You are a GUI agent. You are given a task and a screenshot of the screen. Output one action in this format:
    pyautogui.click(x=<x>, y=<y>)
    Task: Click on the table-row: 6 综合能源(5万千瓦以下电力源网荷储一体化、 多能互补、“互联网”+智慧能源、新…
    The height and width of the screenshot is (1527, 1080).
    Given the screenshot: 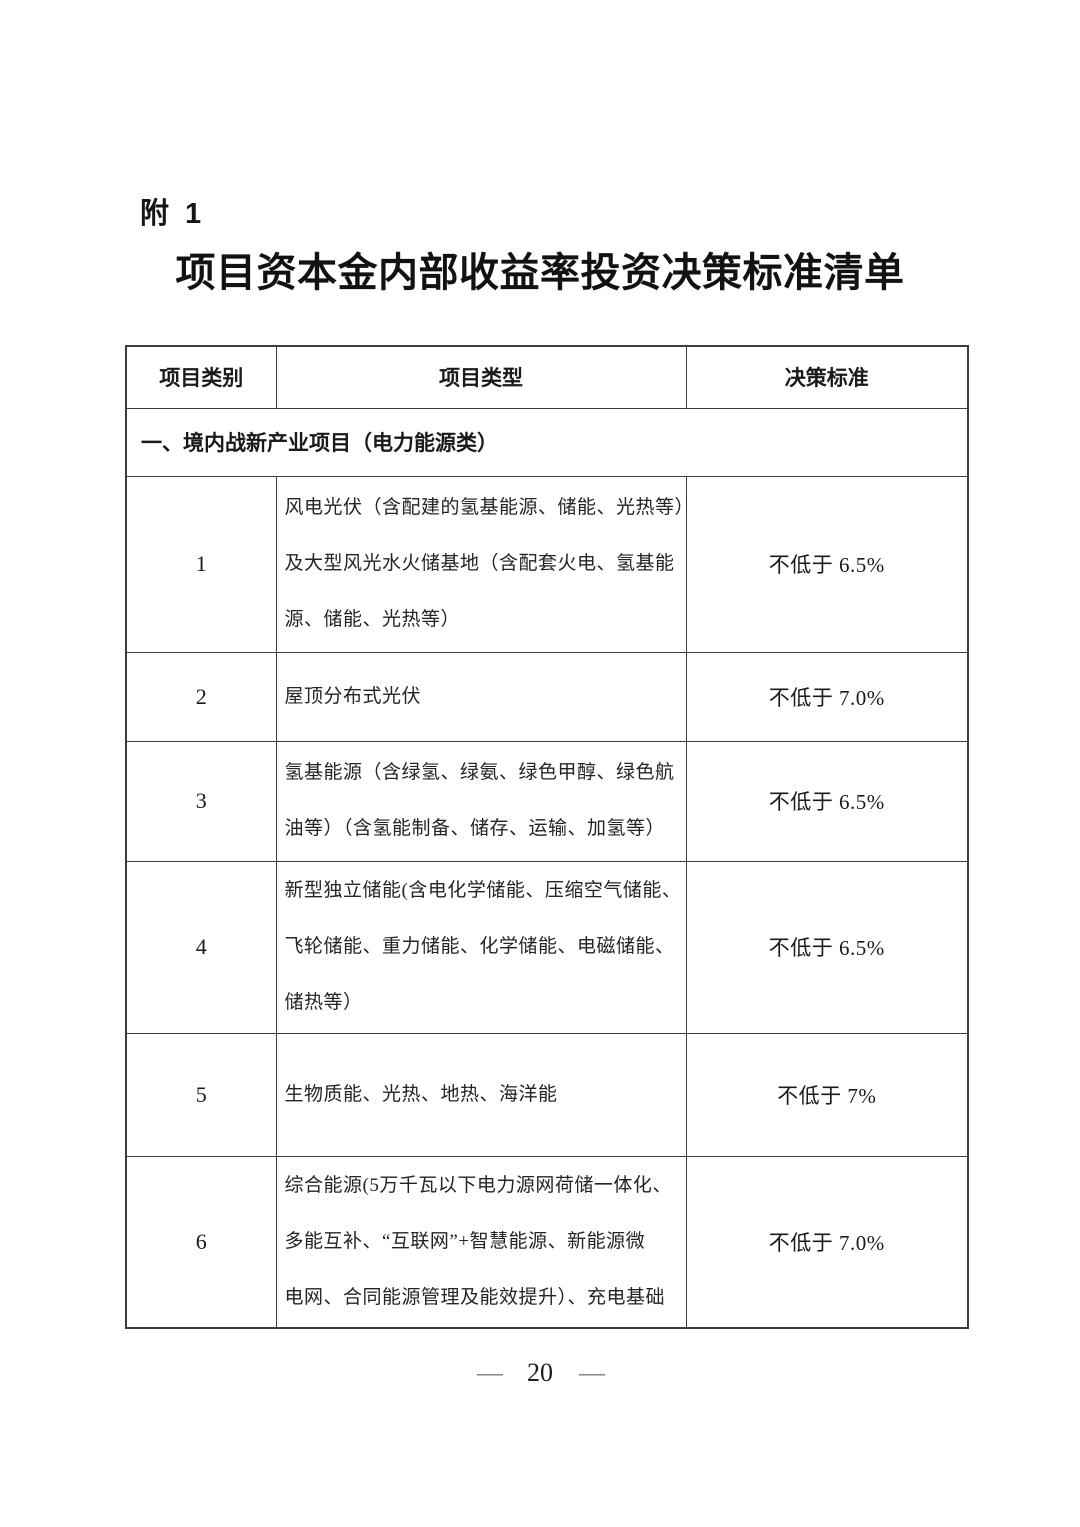 What is the action you would take?
    pyautogui.click(x=547, y=1242)
    